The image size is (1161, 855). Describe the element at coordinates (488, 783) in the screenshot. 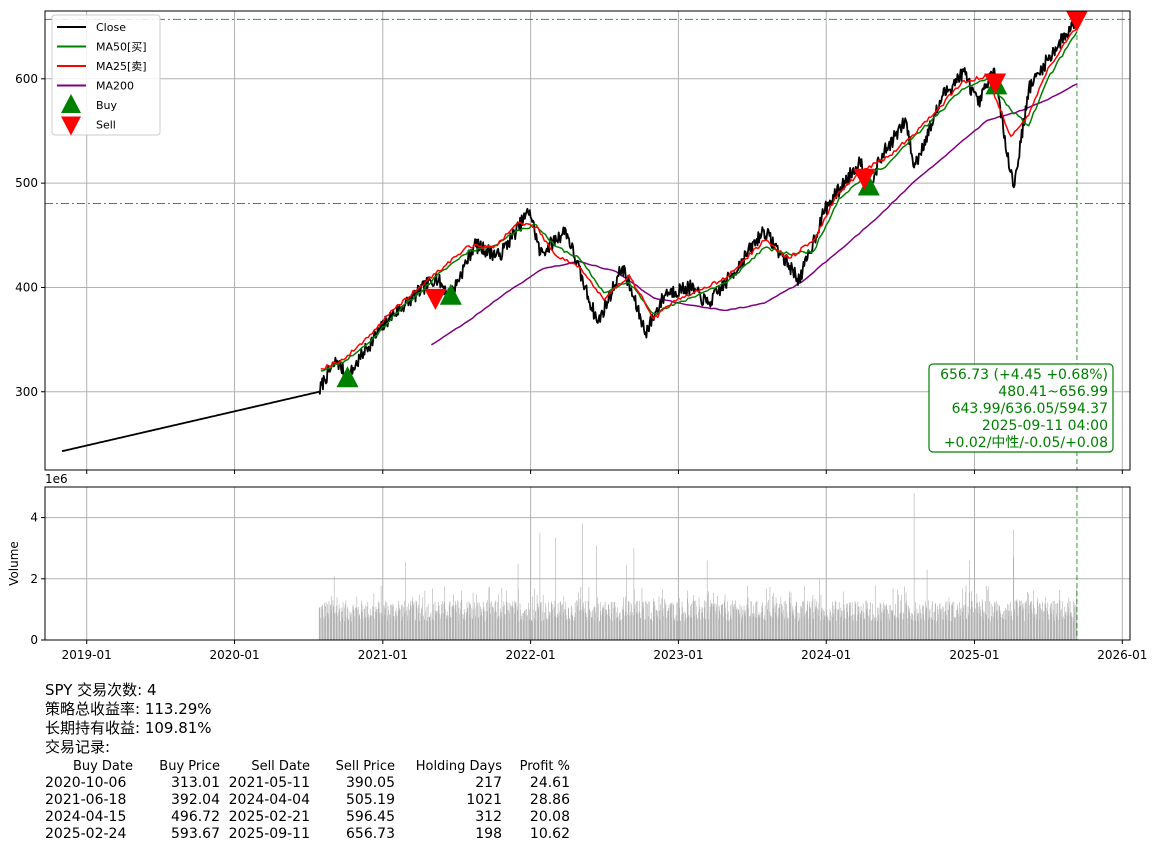

I see `trade-cell: 217` at that location.